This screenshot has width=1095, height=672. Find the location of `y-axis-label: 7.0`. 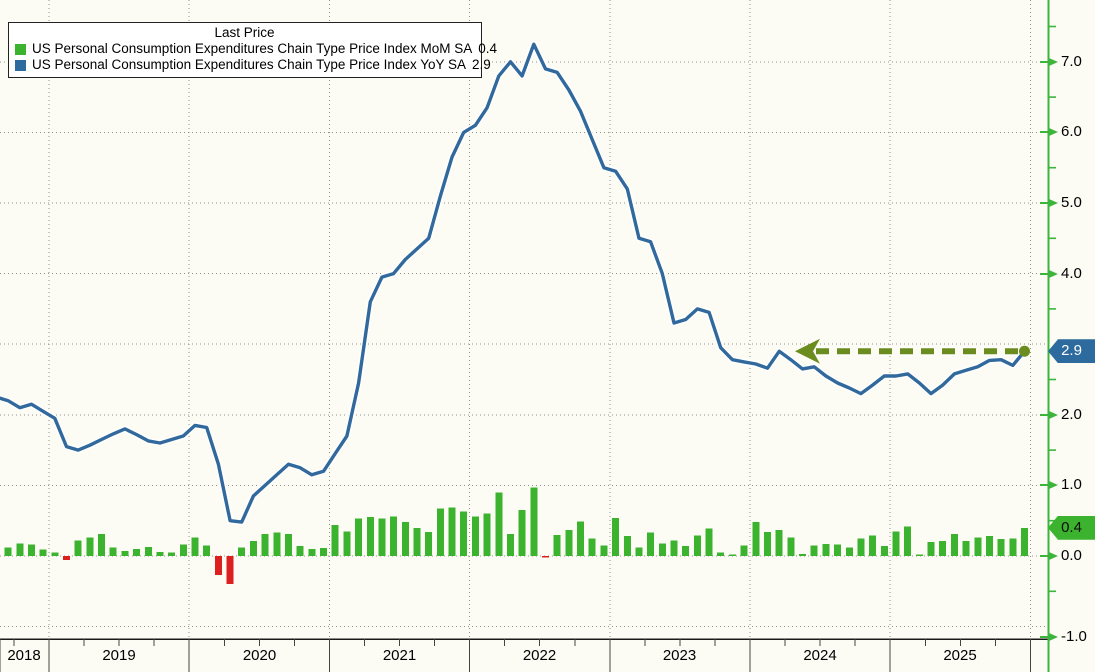

y-axis-label: 7.0 is located at coordinates (1071, 61).